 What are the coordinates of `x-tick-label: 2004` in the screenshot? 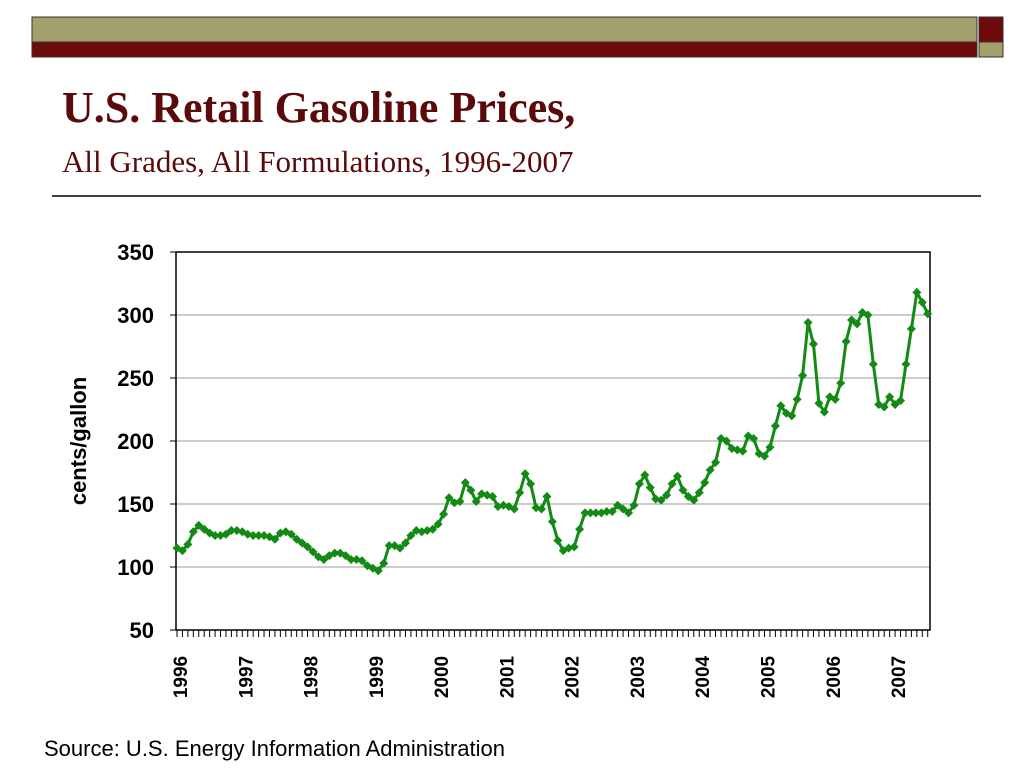 It's located at (703, 676).